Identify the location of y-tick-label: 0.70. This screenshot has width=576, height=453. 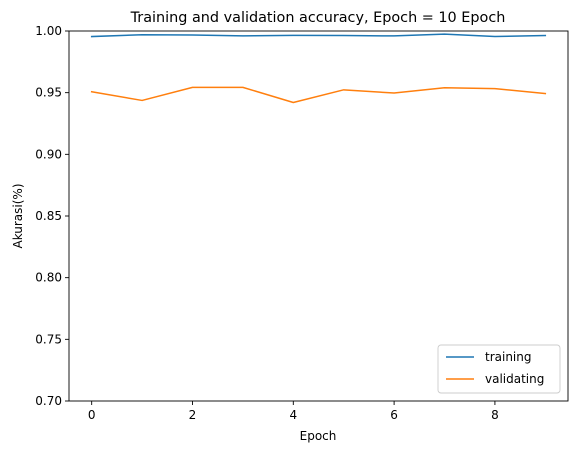
(48, 401).